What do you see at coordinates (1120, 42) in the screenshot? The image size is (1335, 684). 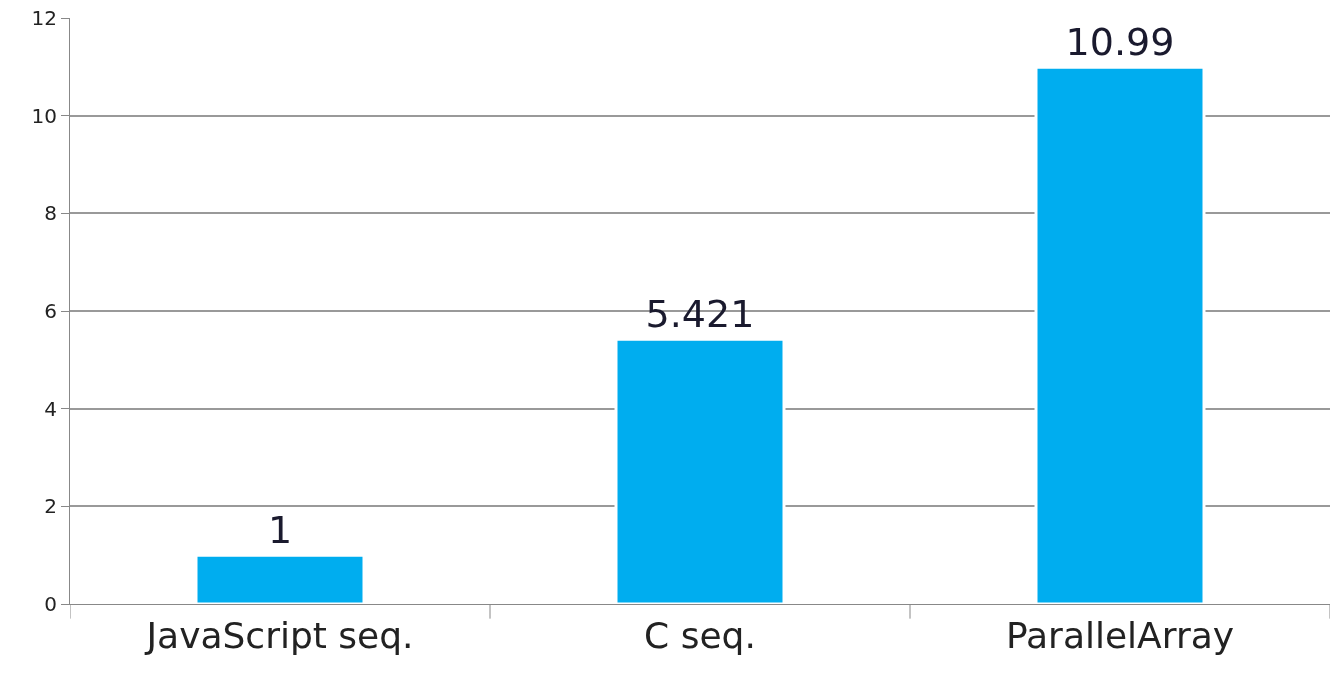 I see `data-label: 10.99` at bounding box center [1120, 42].